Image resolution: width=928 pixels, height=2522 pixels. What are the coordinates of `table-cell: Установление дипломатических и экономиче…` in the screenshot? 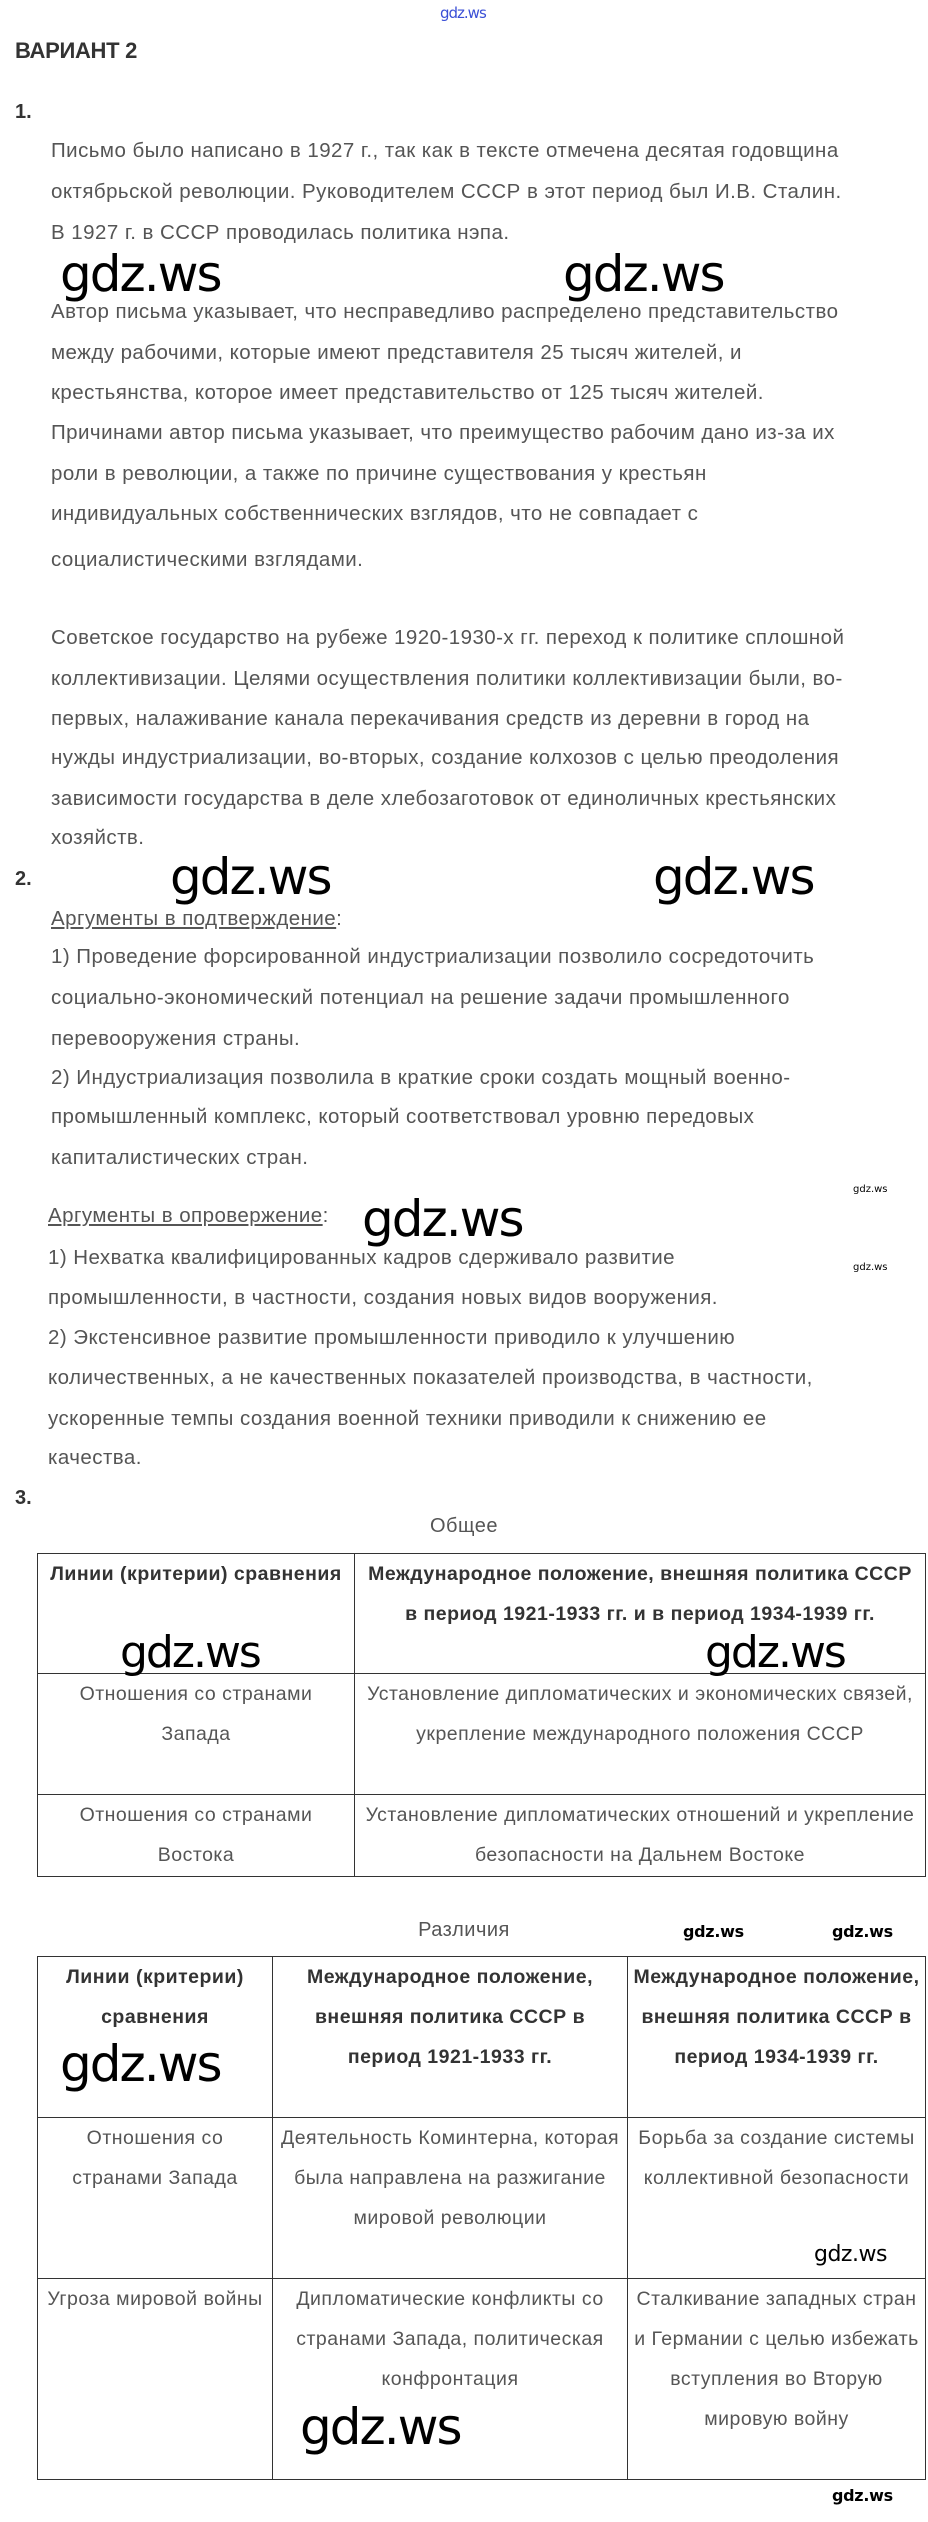 It's located at (640, 1734).